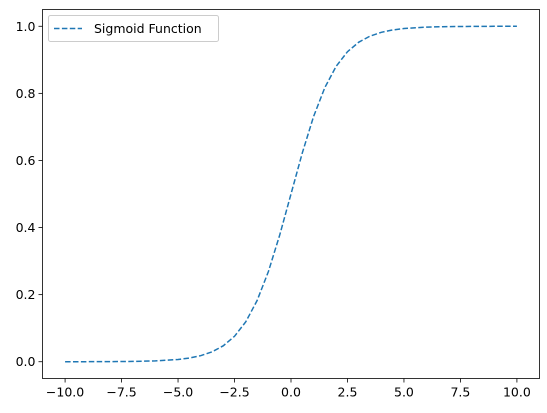  What do you see at coordinates (26, 26) in the screenshot?
I see `y-tick-label: 1.0` at bounding box center [26, 26].